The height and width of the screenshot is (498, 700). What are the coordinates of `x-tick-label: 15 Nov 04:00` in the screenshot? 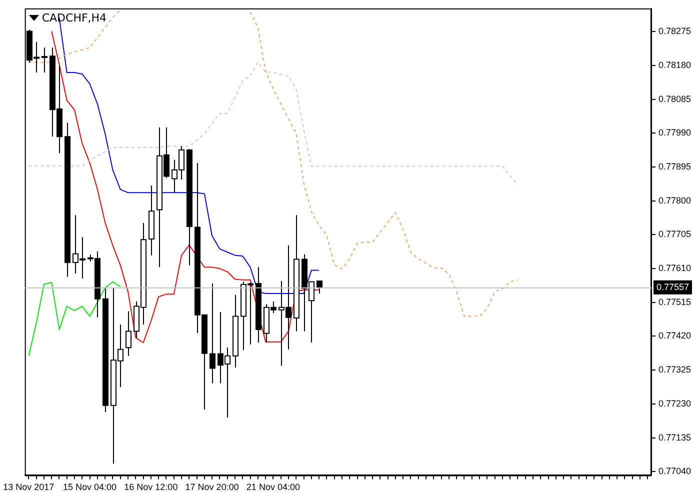 It's located at (90, 487).